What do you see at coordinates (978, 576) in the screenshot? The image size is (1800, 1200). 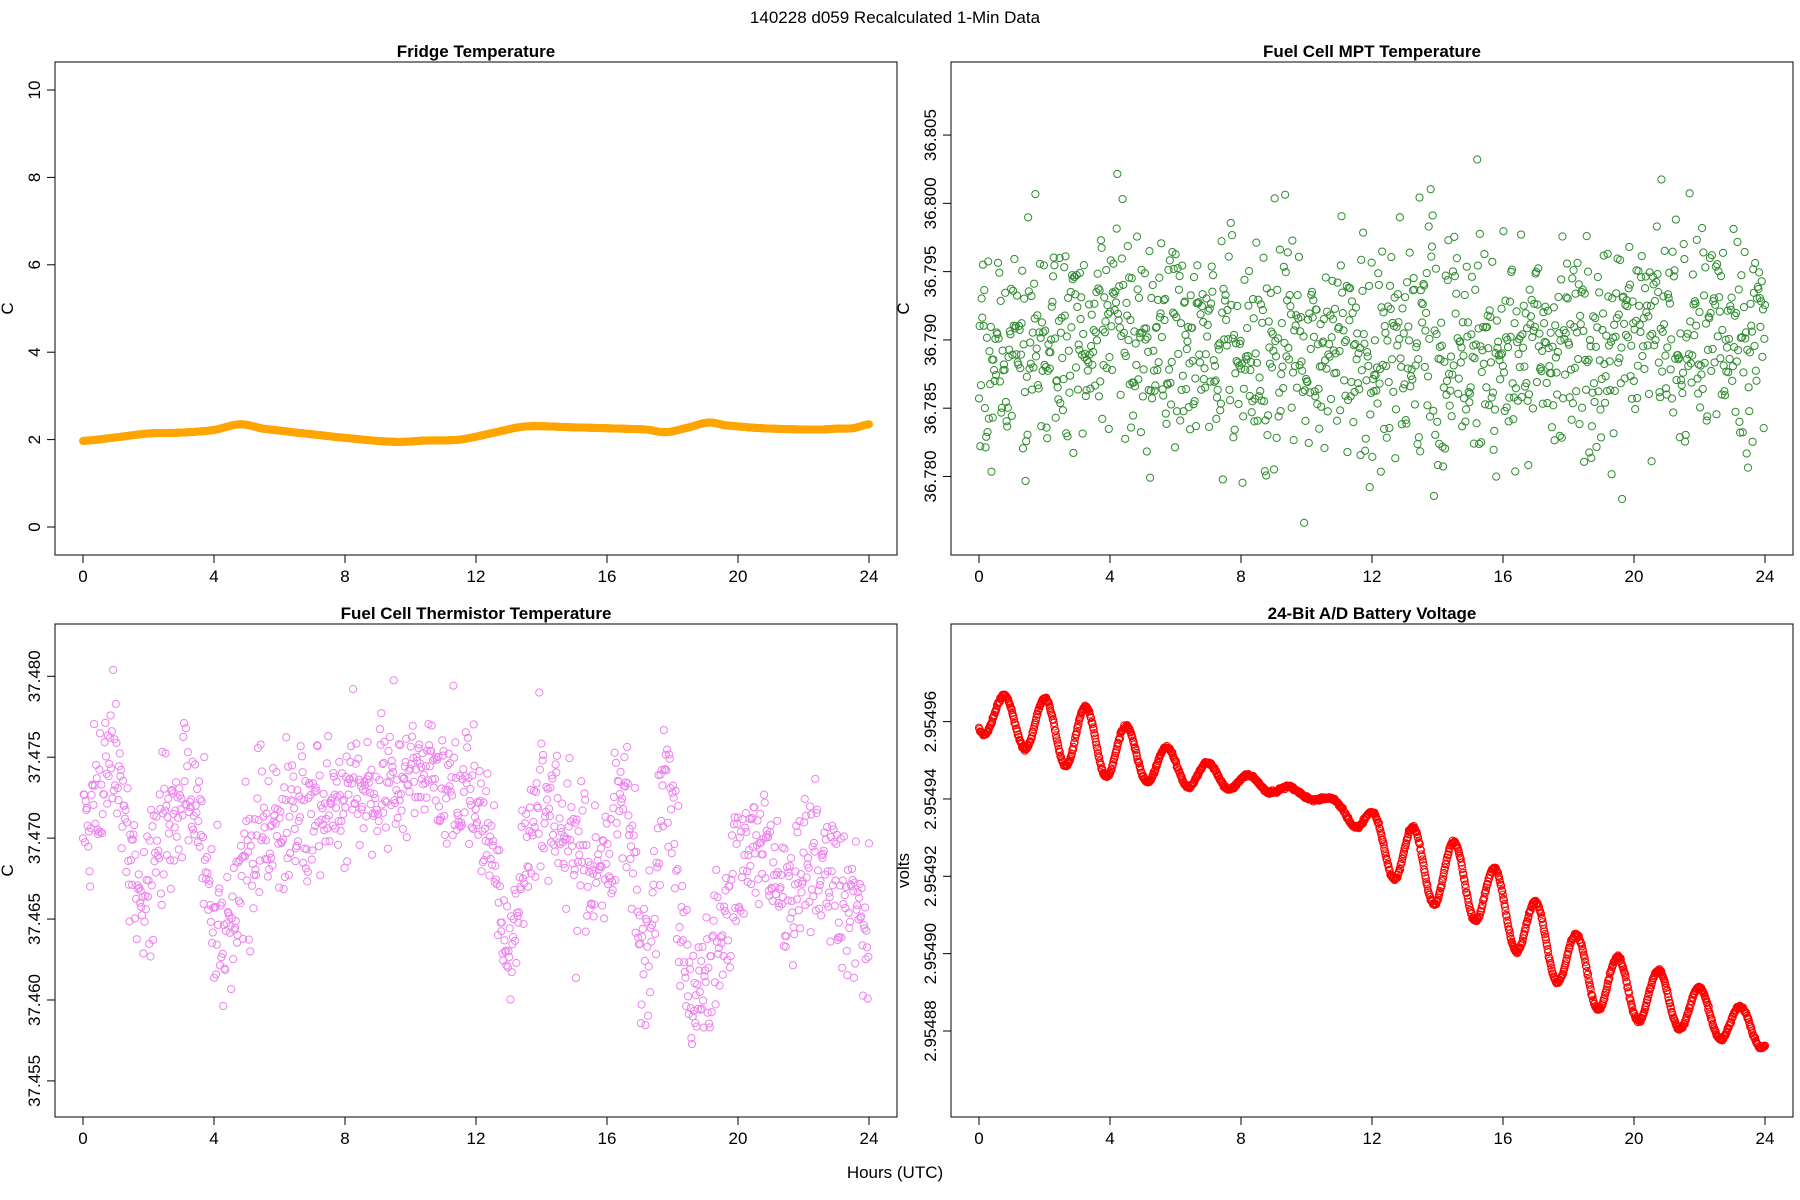 I see `x-tick-label: 0` at bounding box center [978, 576].